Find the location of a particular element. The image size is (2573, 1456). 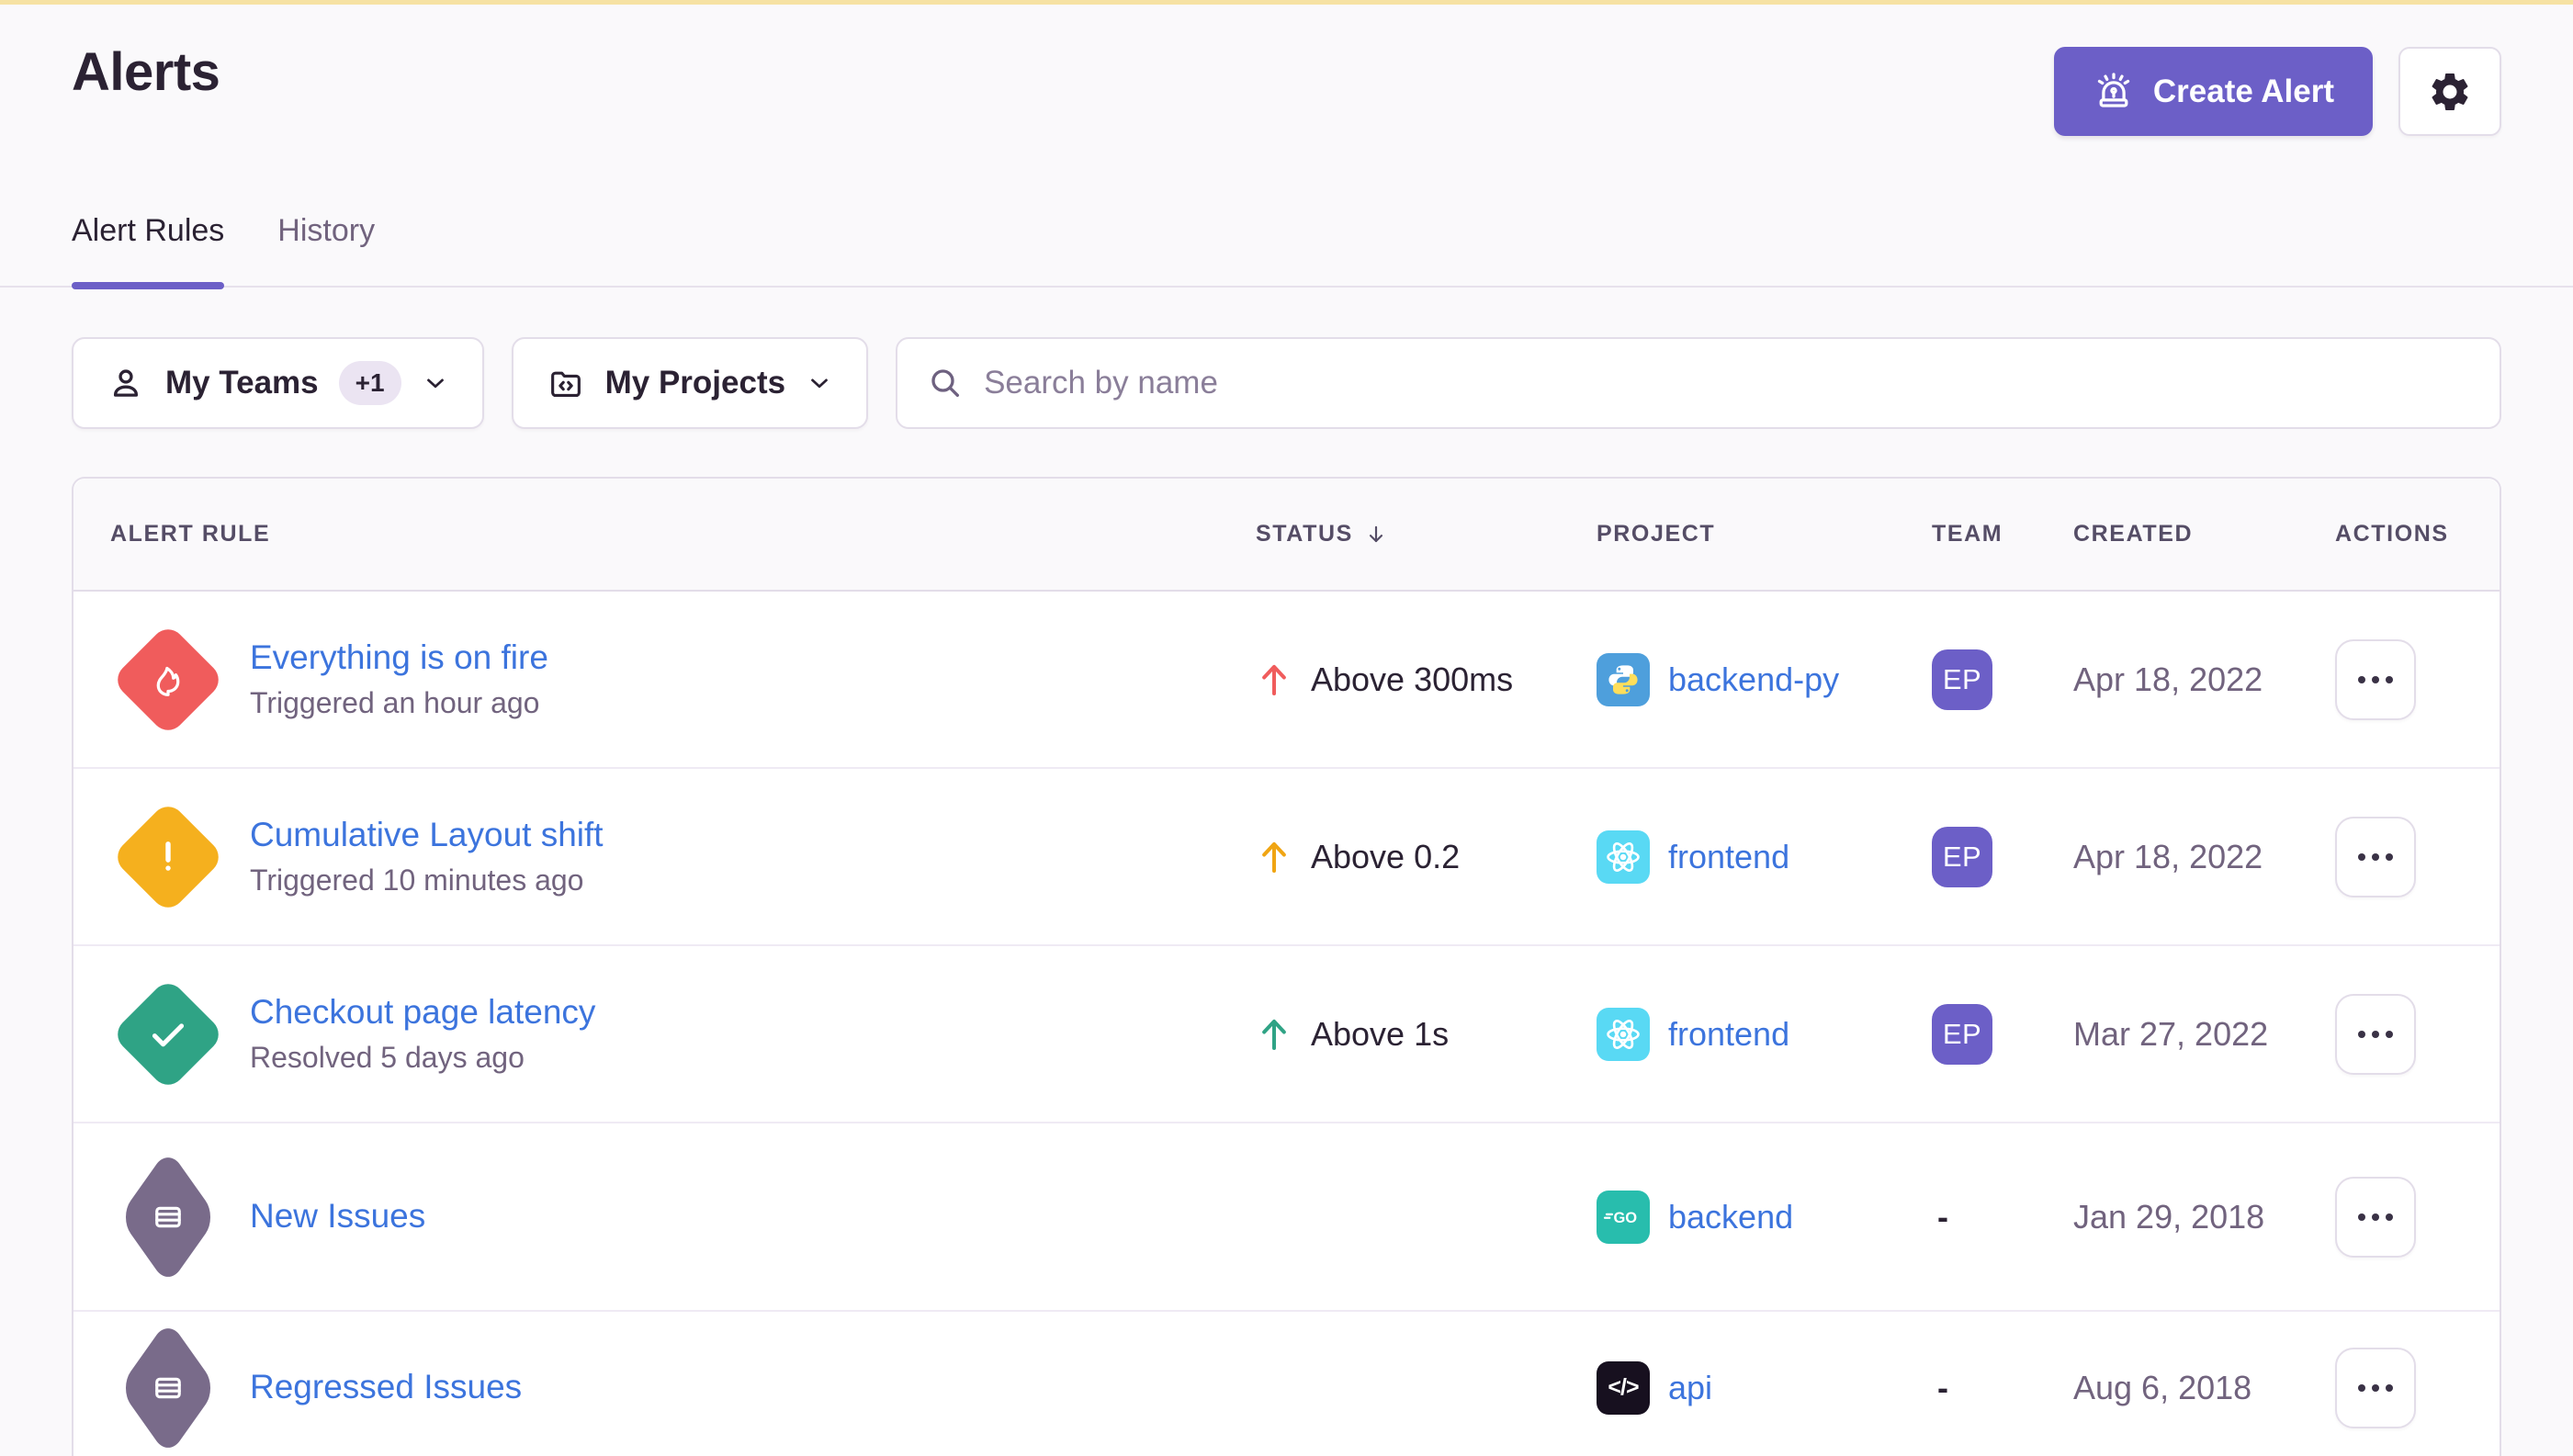

create-alert-button: Create Alert is located at coordinates (2213, 91).